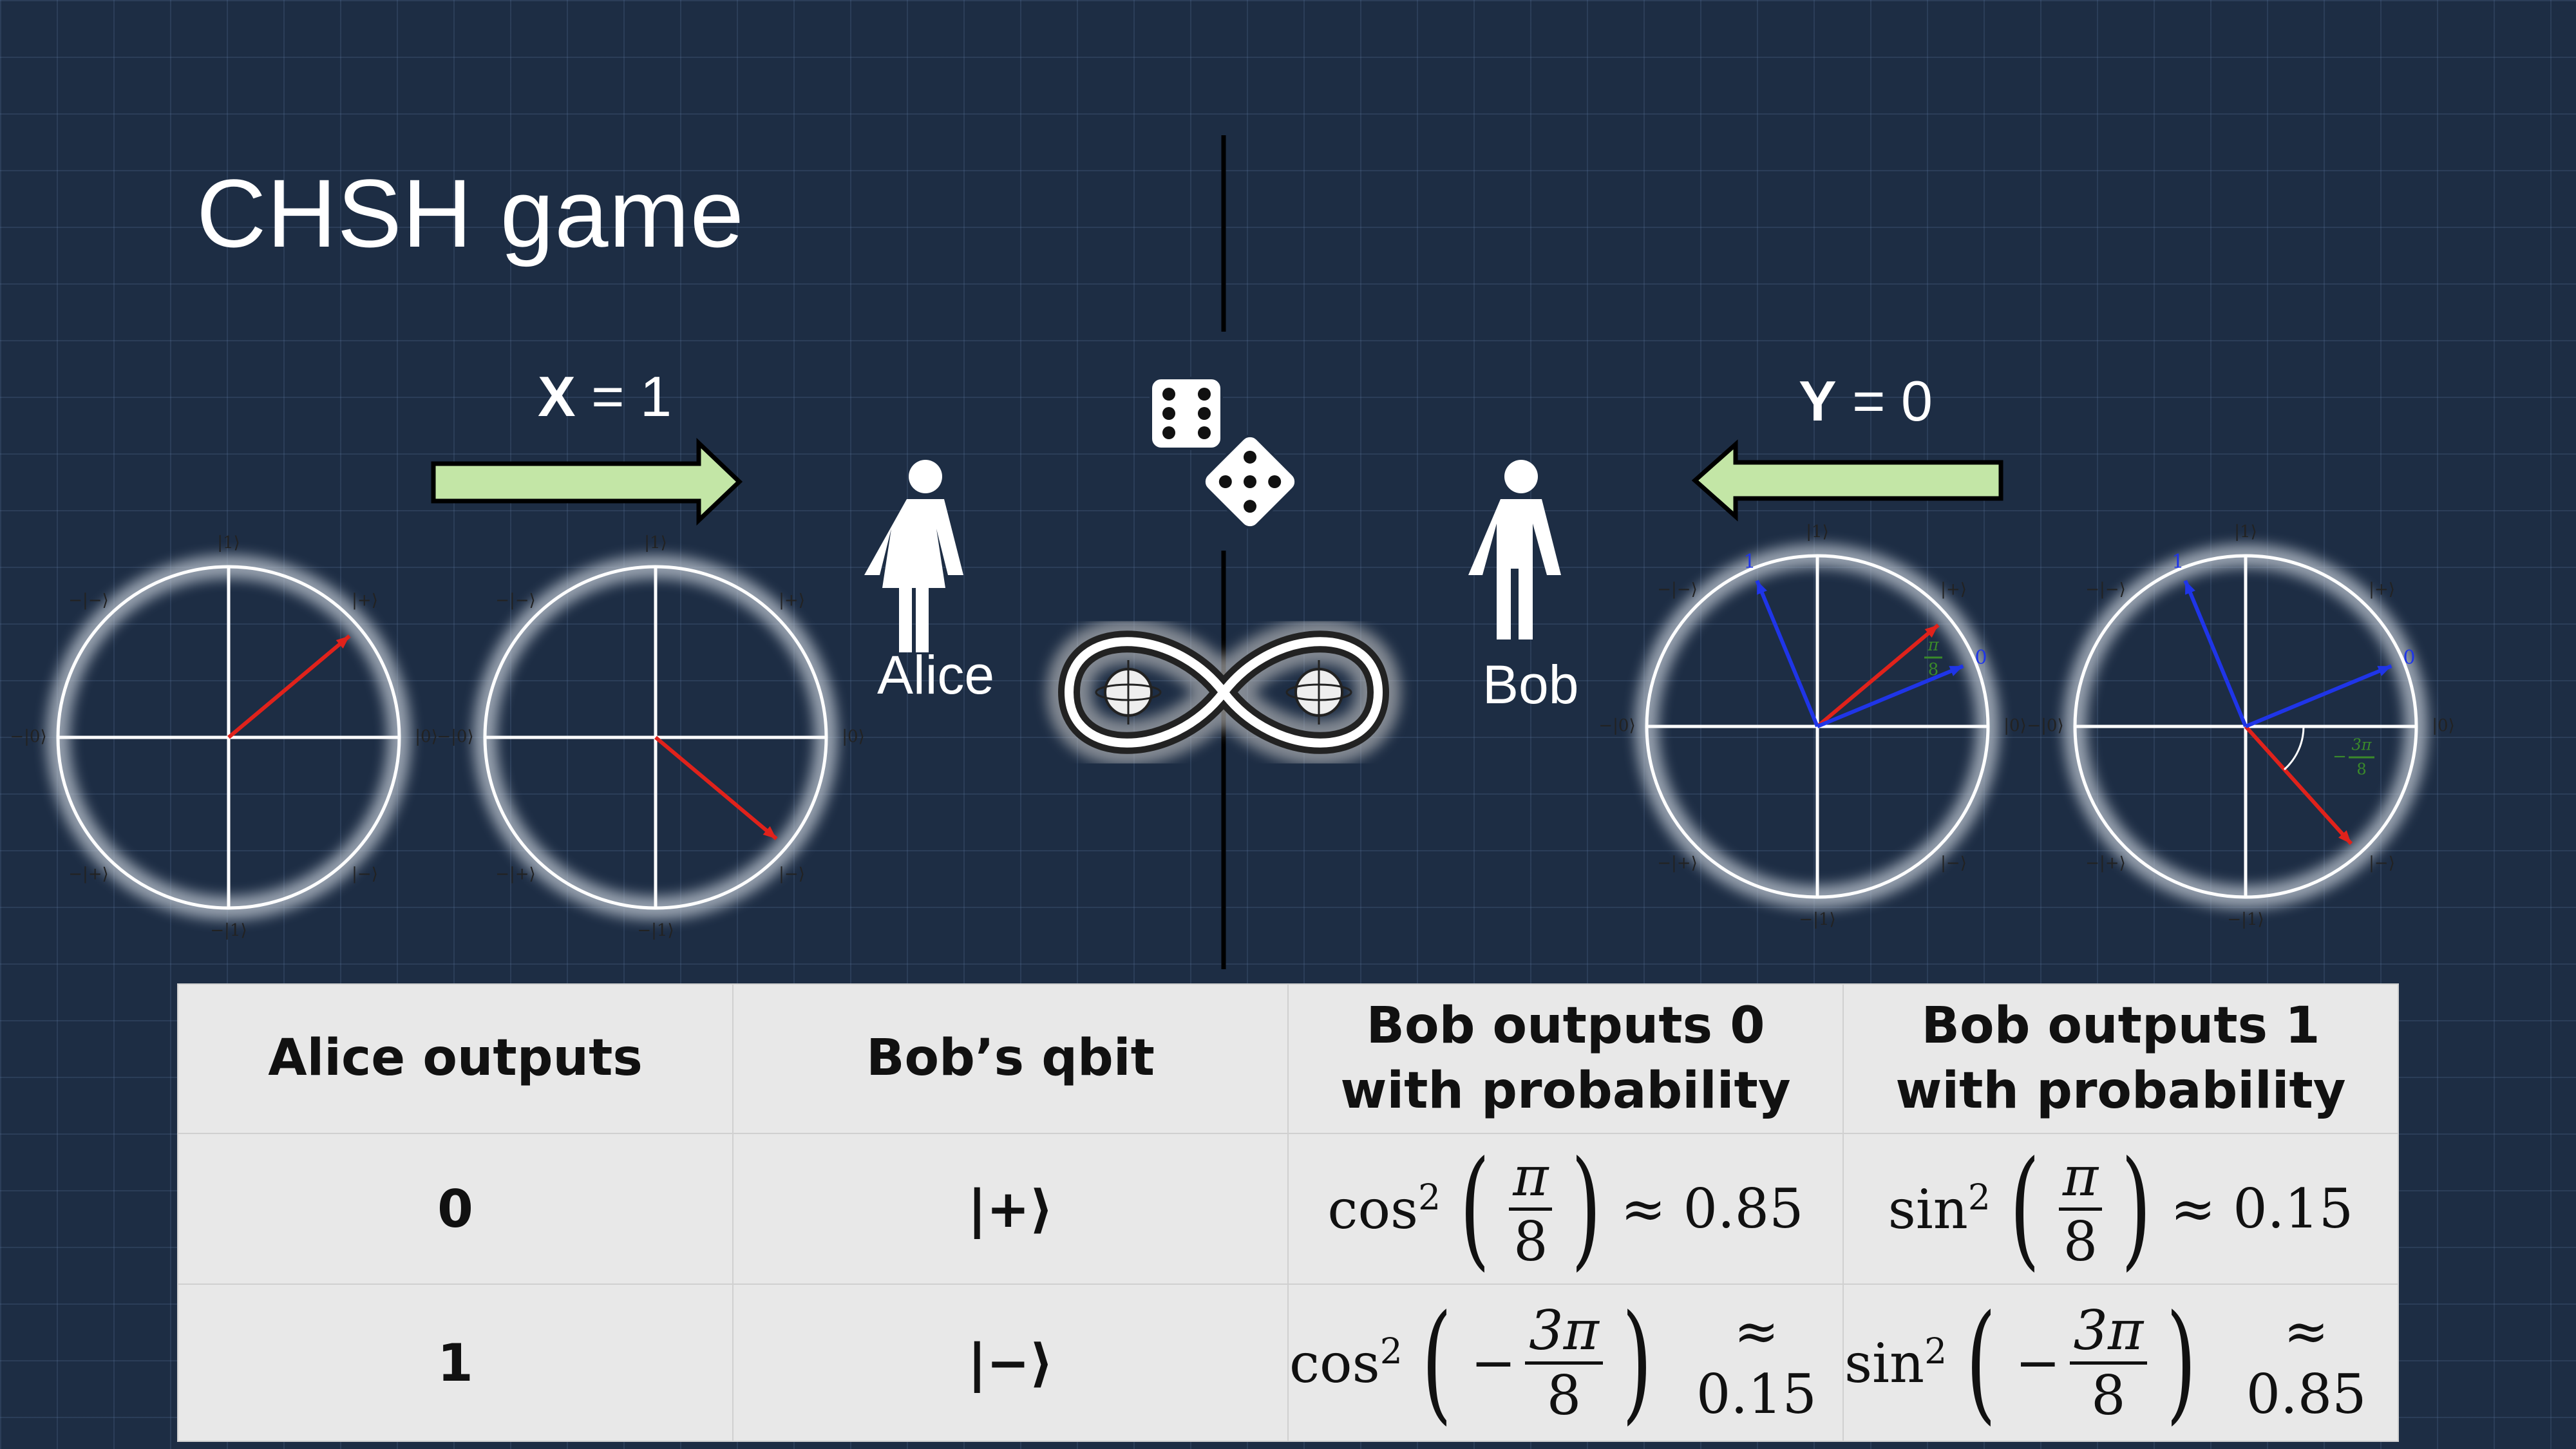  What do you see at coordinates (1566, 1059) in the screenshot?
I see `header-bob-outputs-0: Bob outputs 0 with probability` at bounding box center [1566, 1059].